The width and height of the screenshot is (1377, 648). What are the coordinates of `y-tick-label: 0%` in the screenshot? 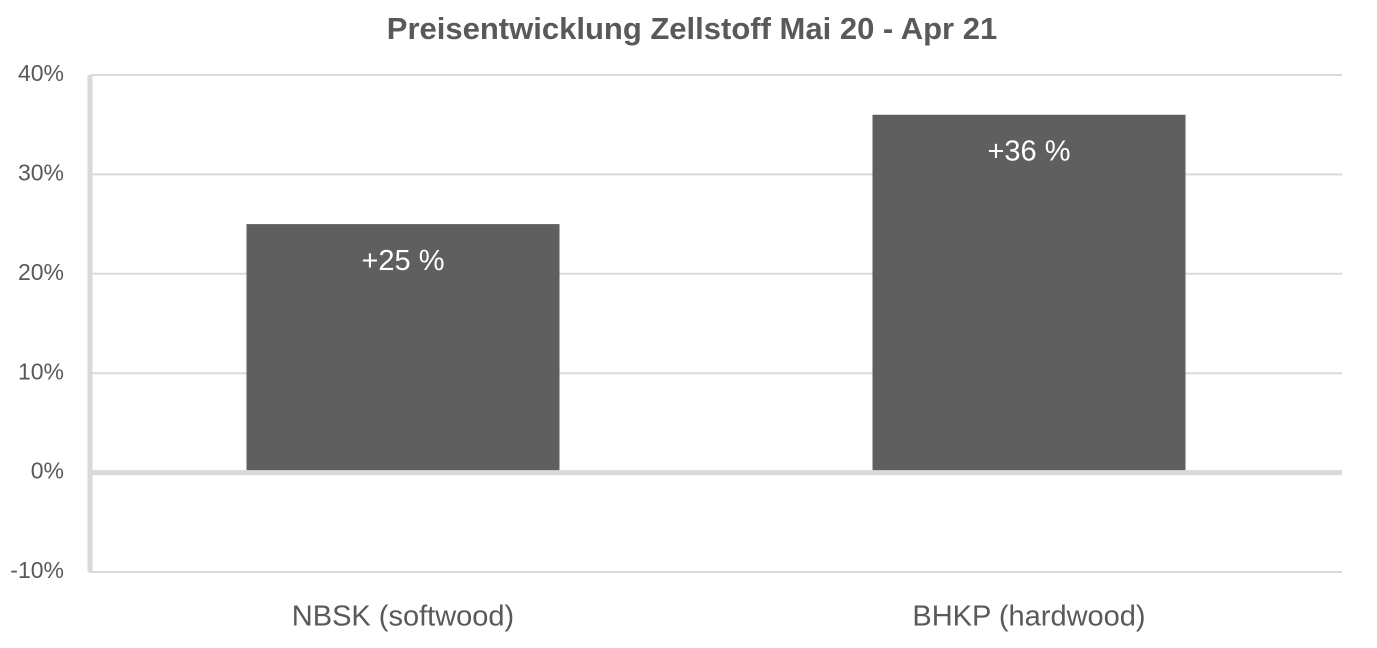 It's located at (47, 471).